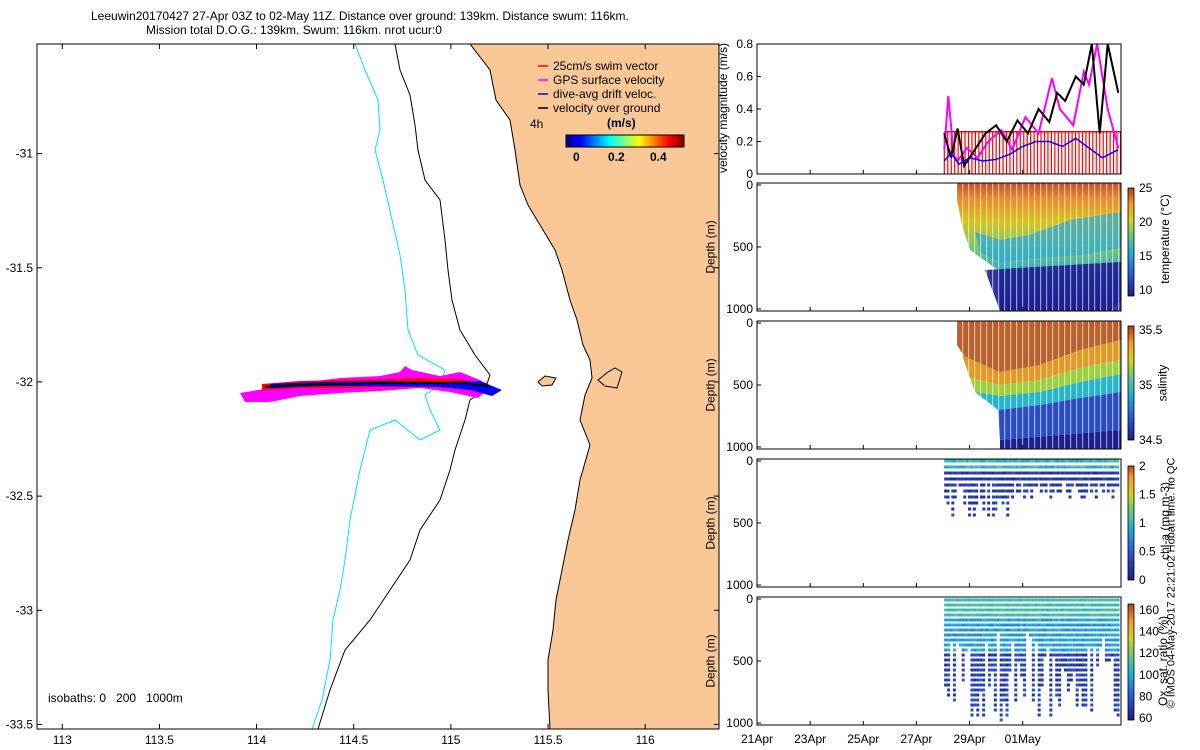  Describe the element at coordinates (62, 740) in the screenshot. I see `map-x-tick-label: 113` at that location.